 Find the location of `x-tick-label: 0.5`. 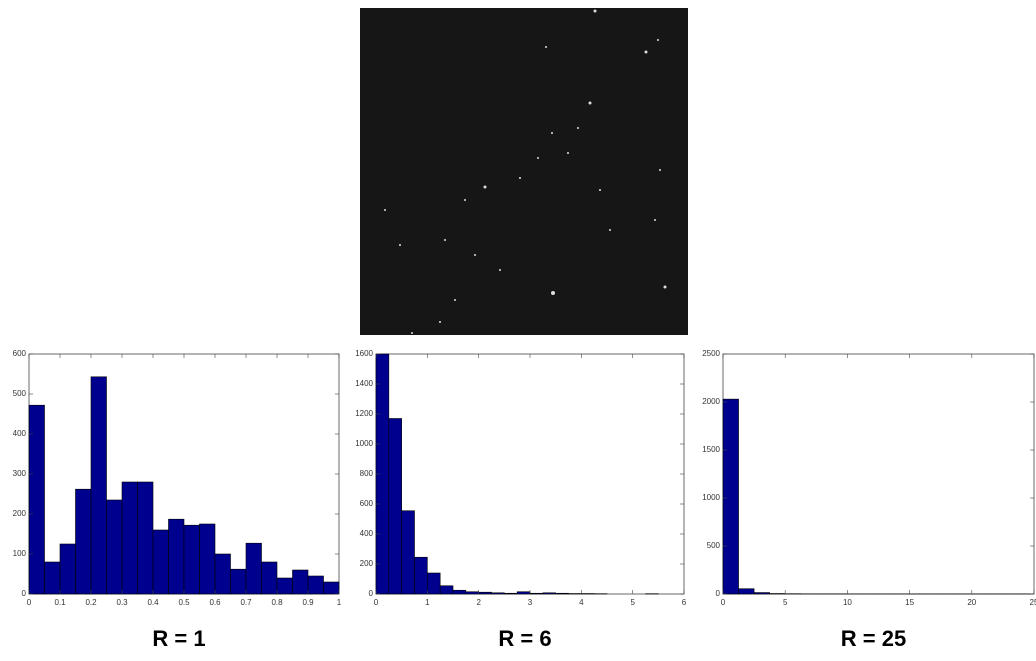

x-tick-label: 0.5 is located at coordinates (184, 602).